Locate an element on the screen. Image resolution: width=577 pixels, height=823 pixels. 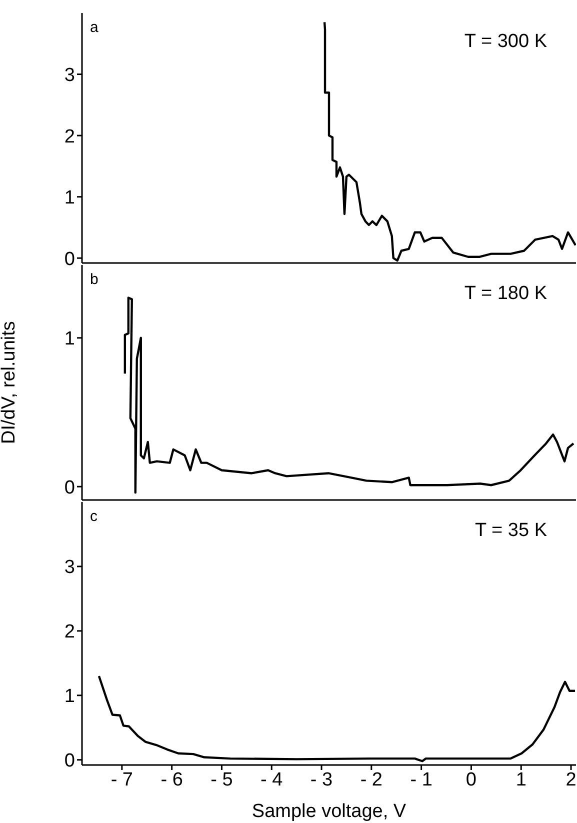
x-tick-label: - 6 is located at coordinates (171, 779).